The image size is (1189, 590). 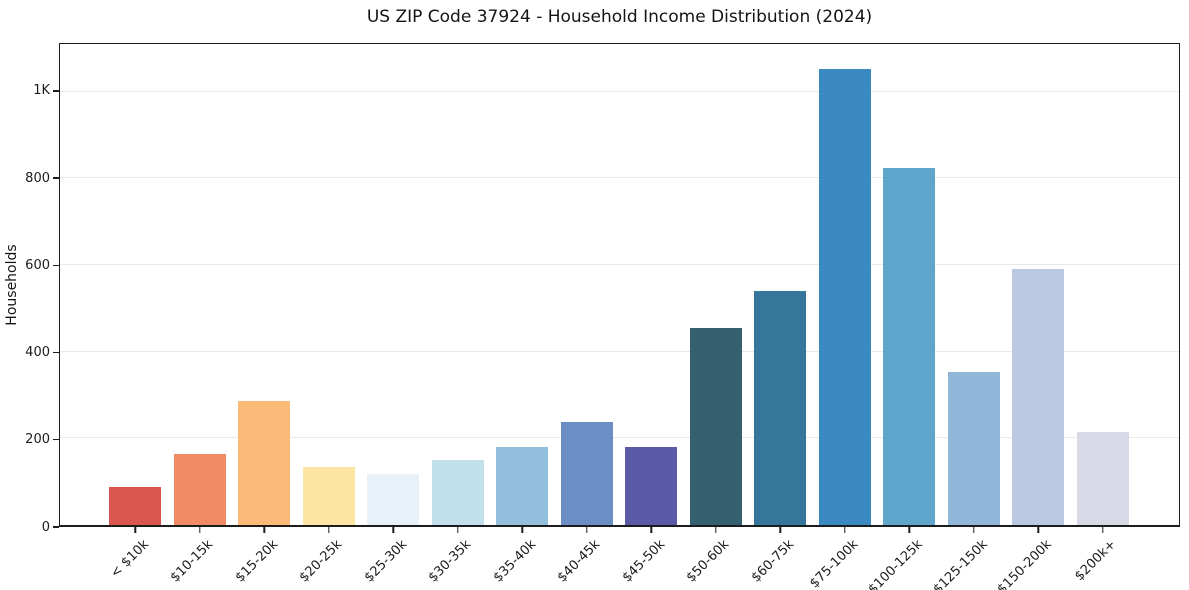 What do you see at coordinates (715, 426) in the screenshot?
I see `bar-50-60k` at bounding box center [715, 426].